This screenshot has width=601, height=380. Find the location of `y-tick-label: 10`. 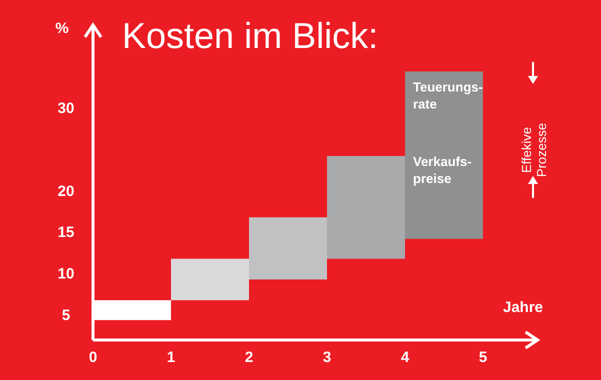

y-tick-label: 10 is located at coordinates (66, 274).